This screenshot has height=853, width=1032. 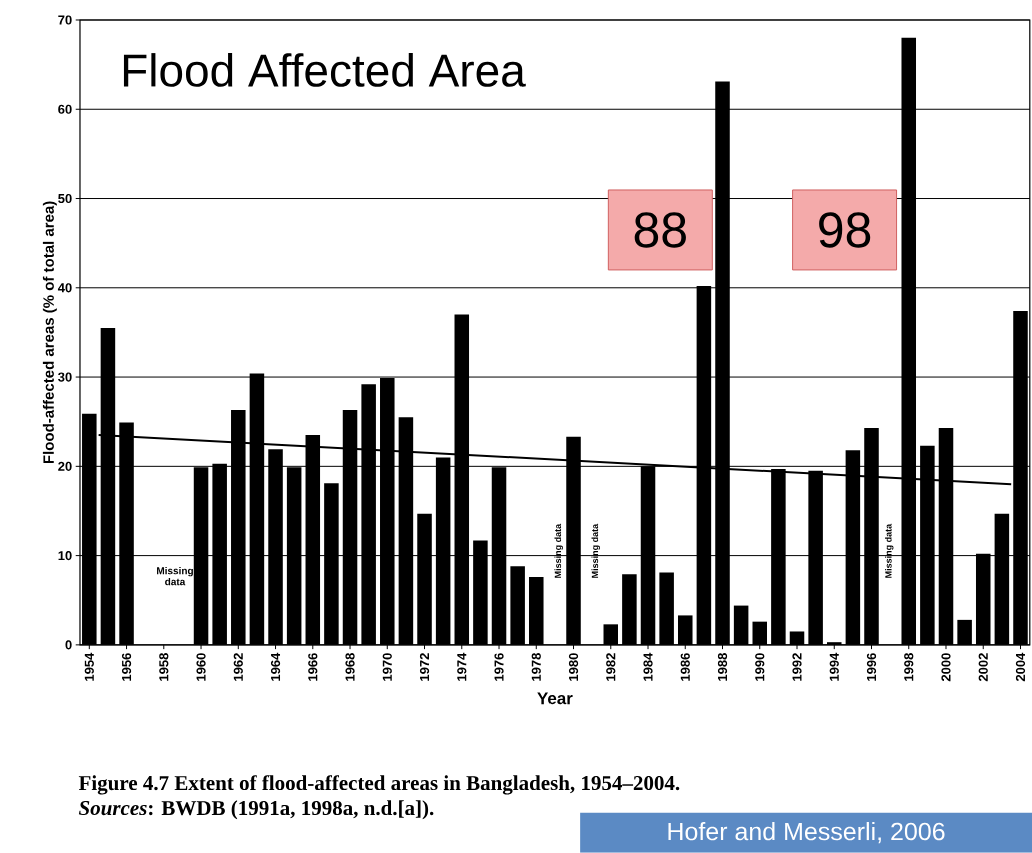 What do you see at coordinates (164, 667) in the screenshot?
I see `x-tick-label: 1958` at bounding box center [164, 667].